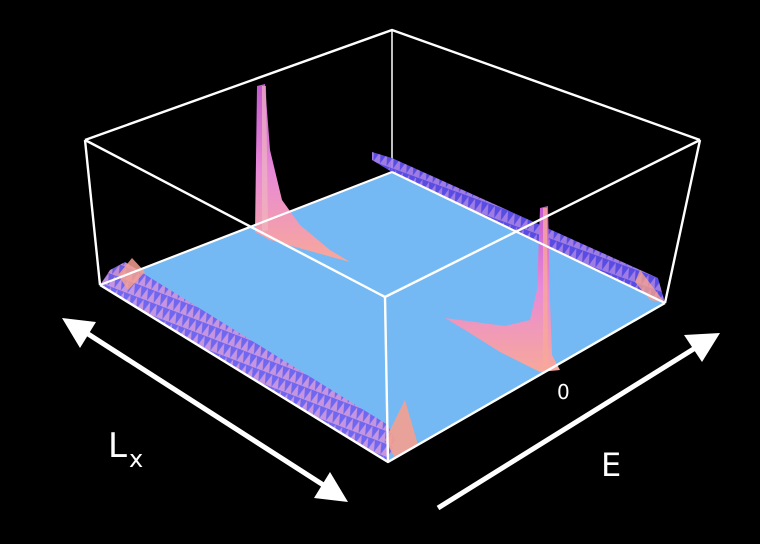  I want to click on peak-front-right, so click(502, 289).